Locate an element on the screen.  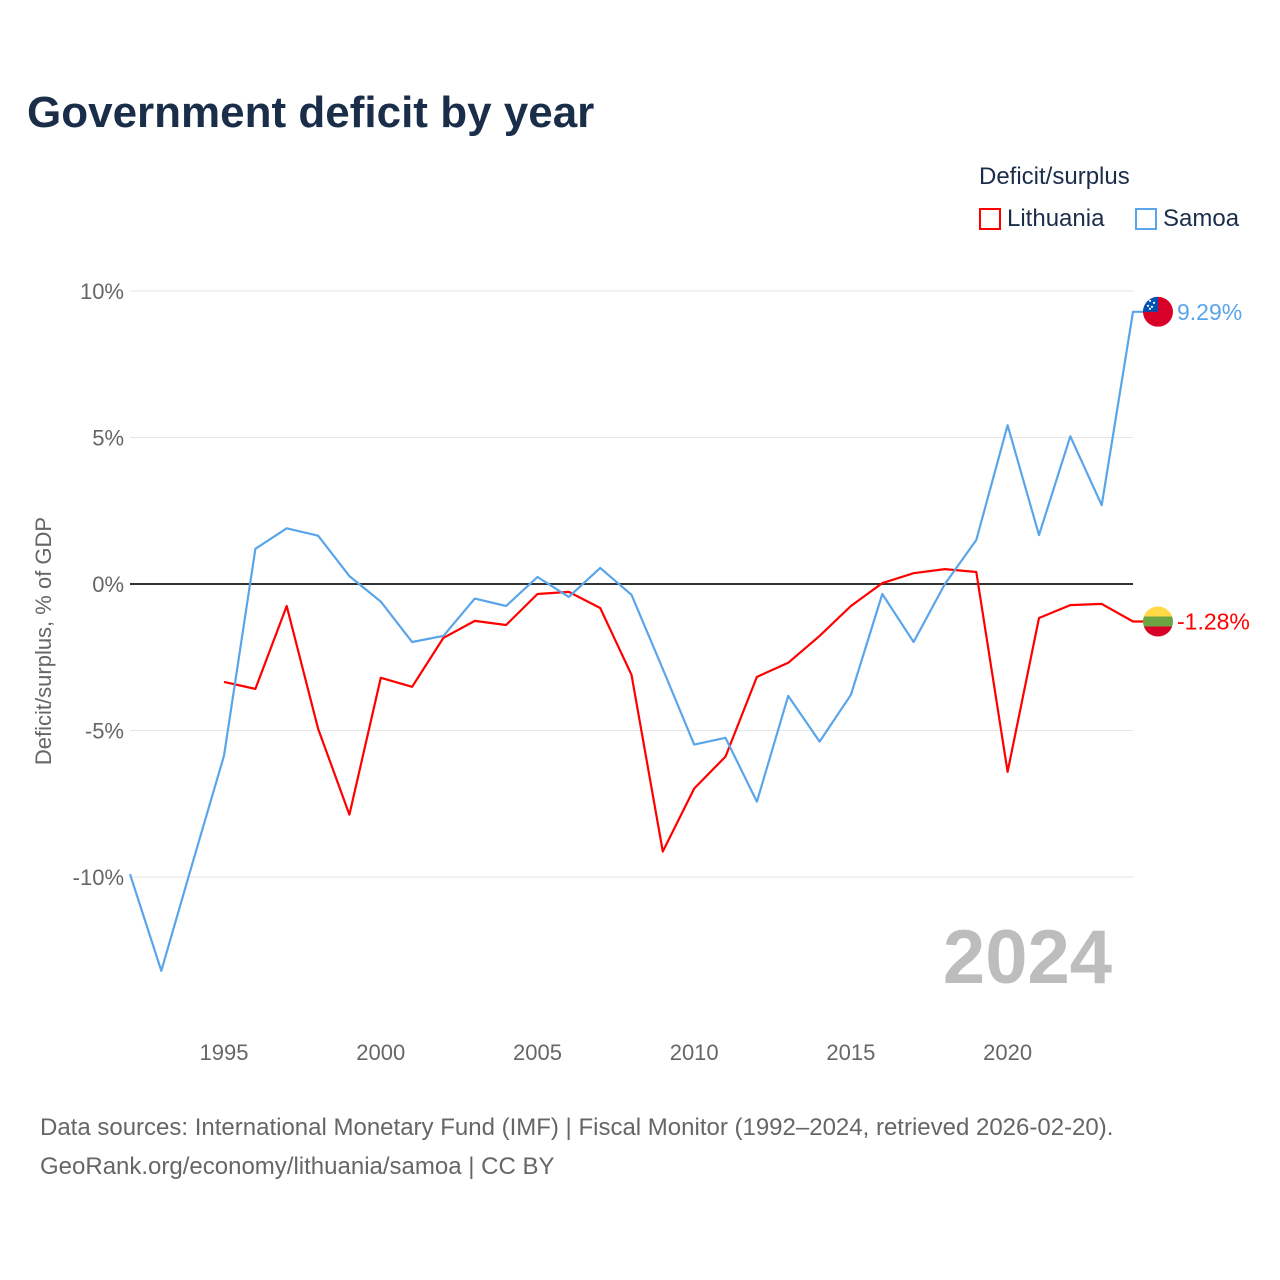
y-tick-label: 10% is located at coordinates (102, 291).